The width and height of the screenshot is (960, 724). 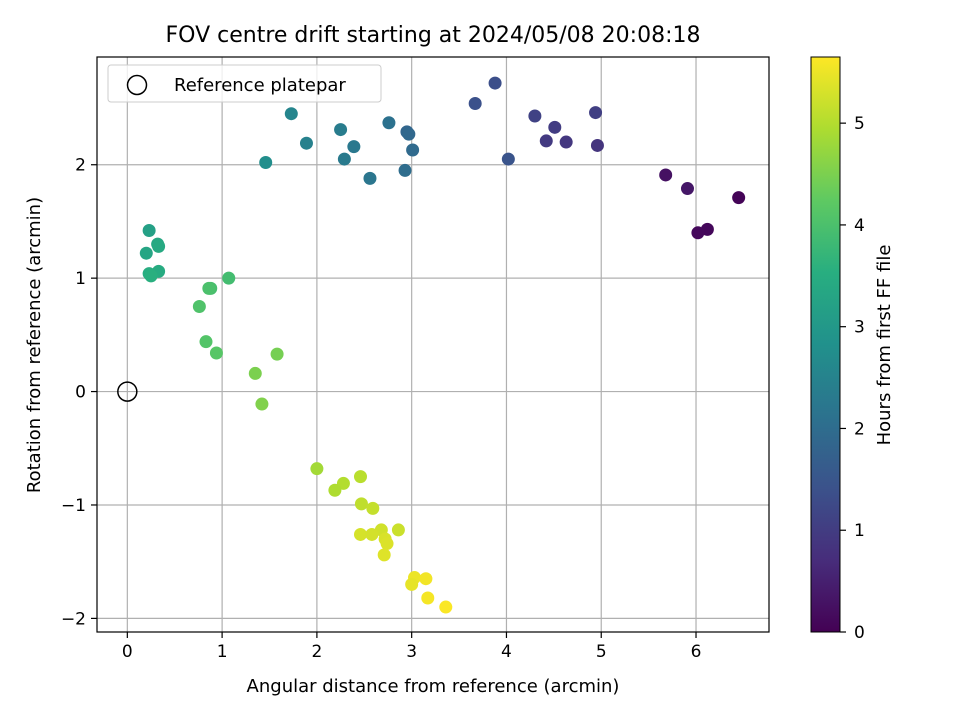 I want to click on colorbar-label: Hours from first FF file, so click(x=884, y=345).